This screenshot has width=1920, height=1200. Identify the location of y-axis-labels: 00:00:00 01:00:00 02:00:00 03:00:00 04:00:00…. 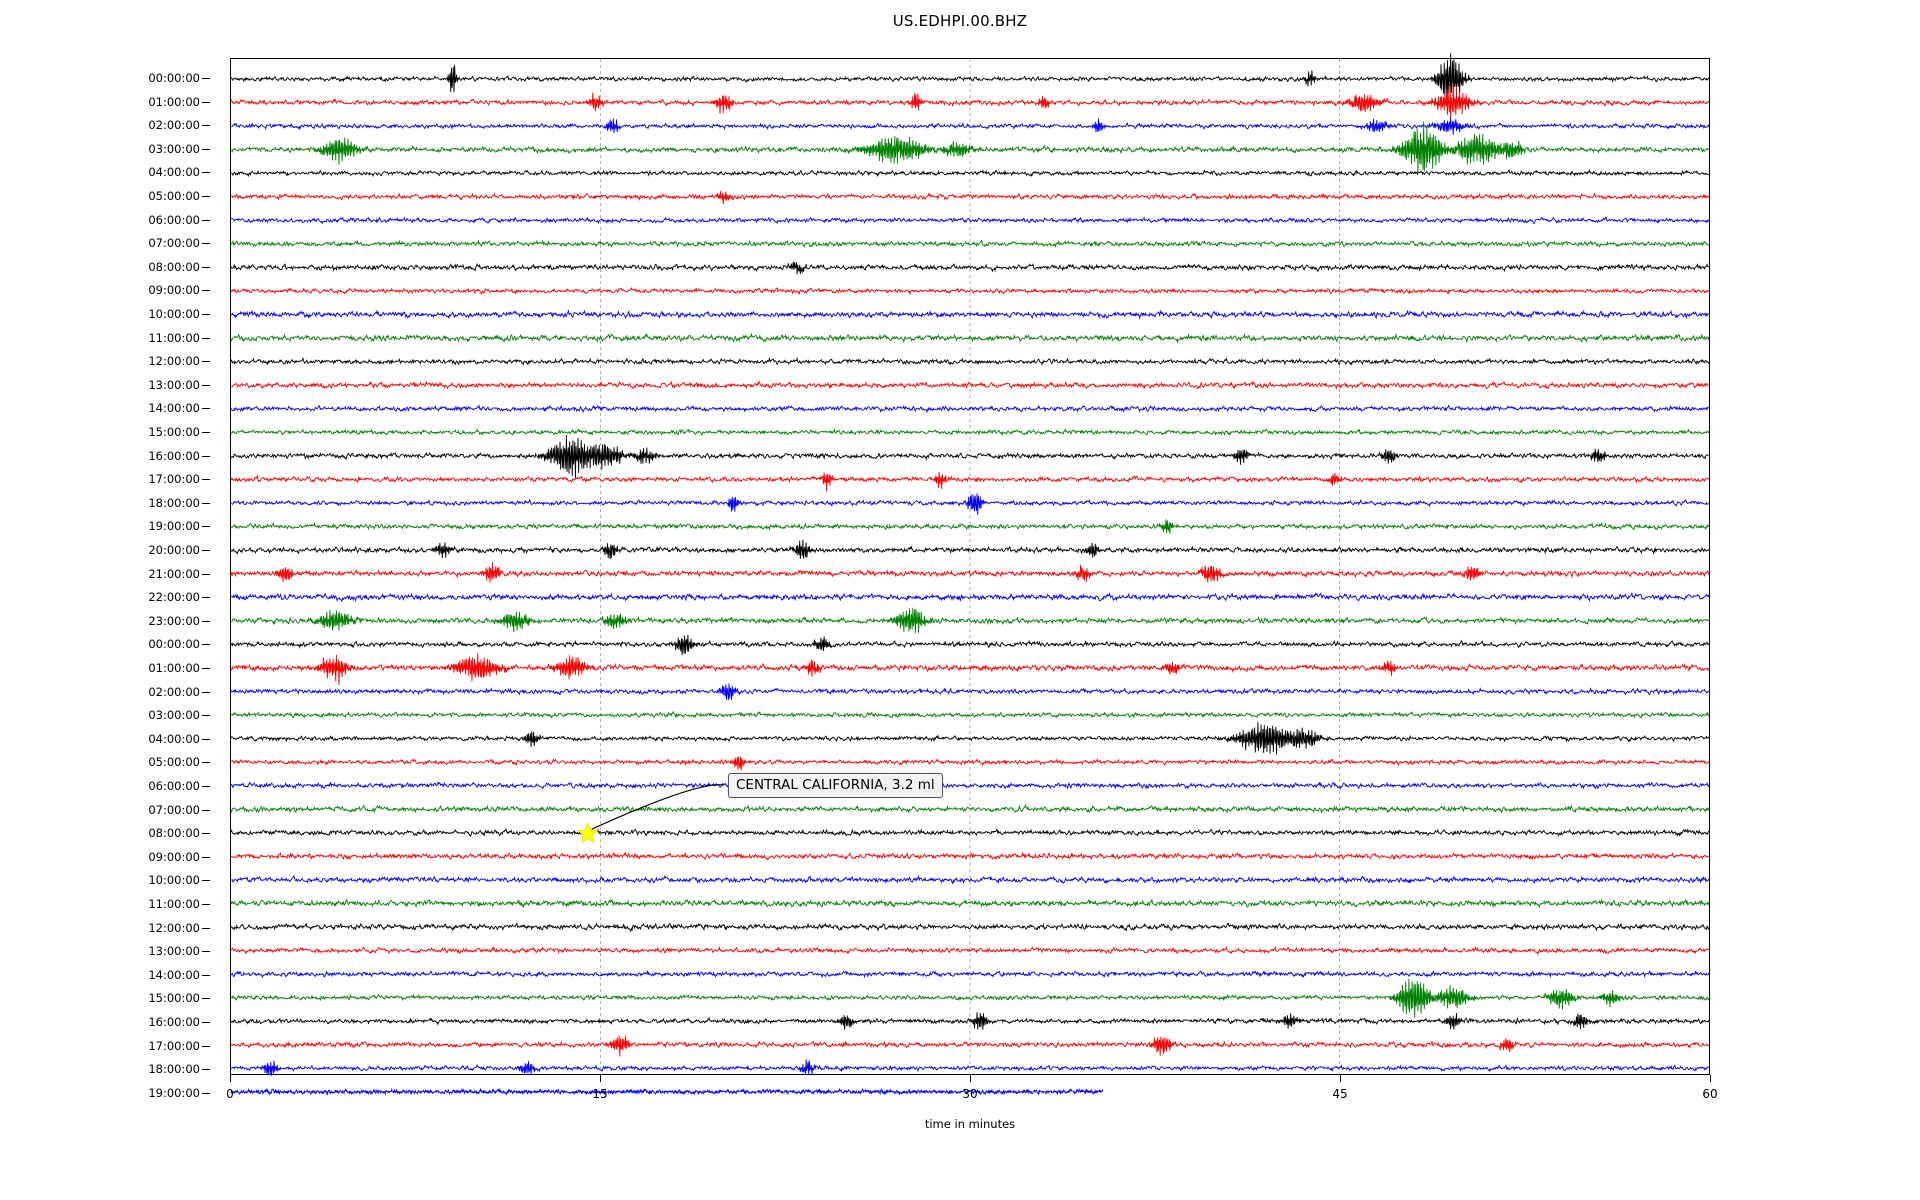
(115, 600).